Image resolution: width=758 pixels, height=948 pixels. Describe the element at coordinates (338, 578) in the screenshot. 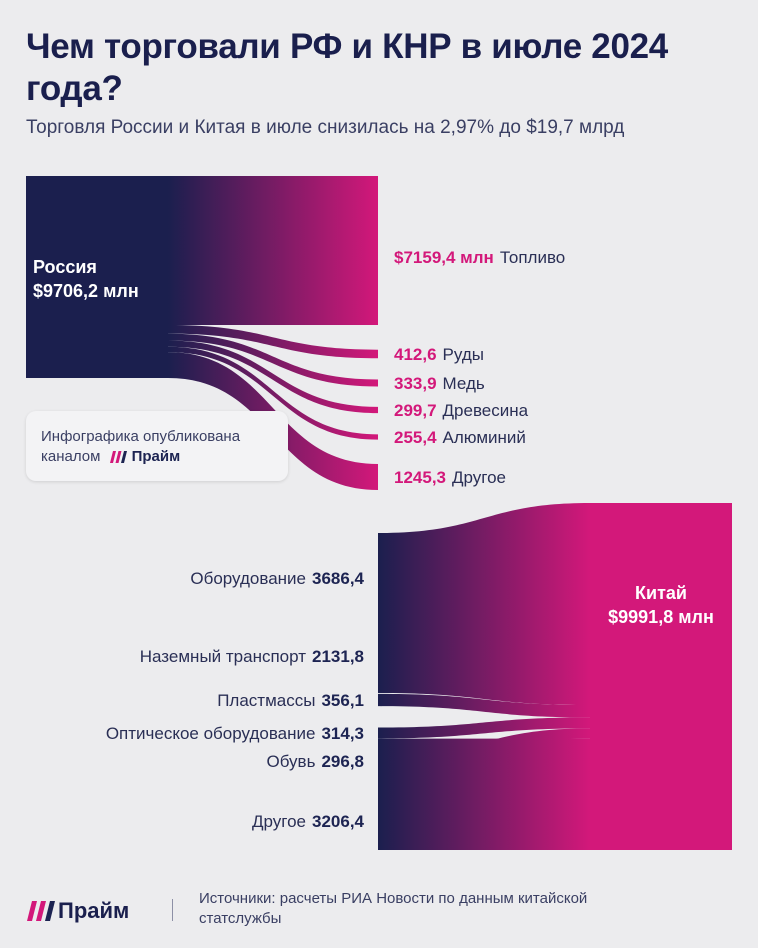

I see `china-value-label: 3686,4` at that location.